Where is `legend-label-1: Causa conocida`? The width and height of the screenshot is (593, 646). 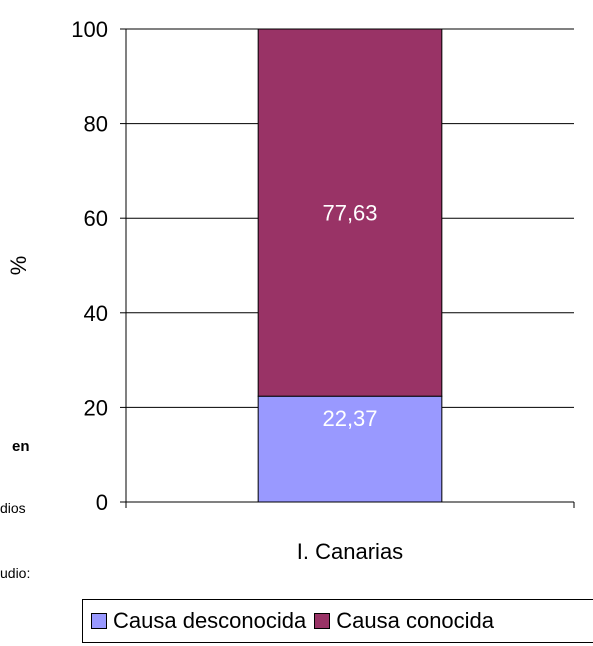
legend-label-1: Causa conocida is located at coordinates (415, 620).